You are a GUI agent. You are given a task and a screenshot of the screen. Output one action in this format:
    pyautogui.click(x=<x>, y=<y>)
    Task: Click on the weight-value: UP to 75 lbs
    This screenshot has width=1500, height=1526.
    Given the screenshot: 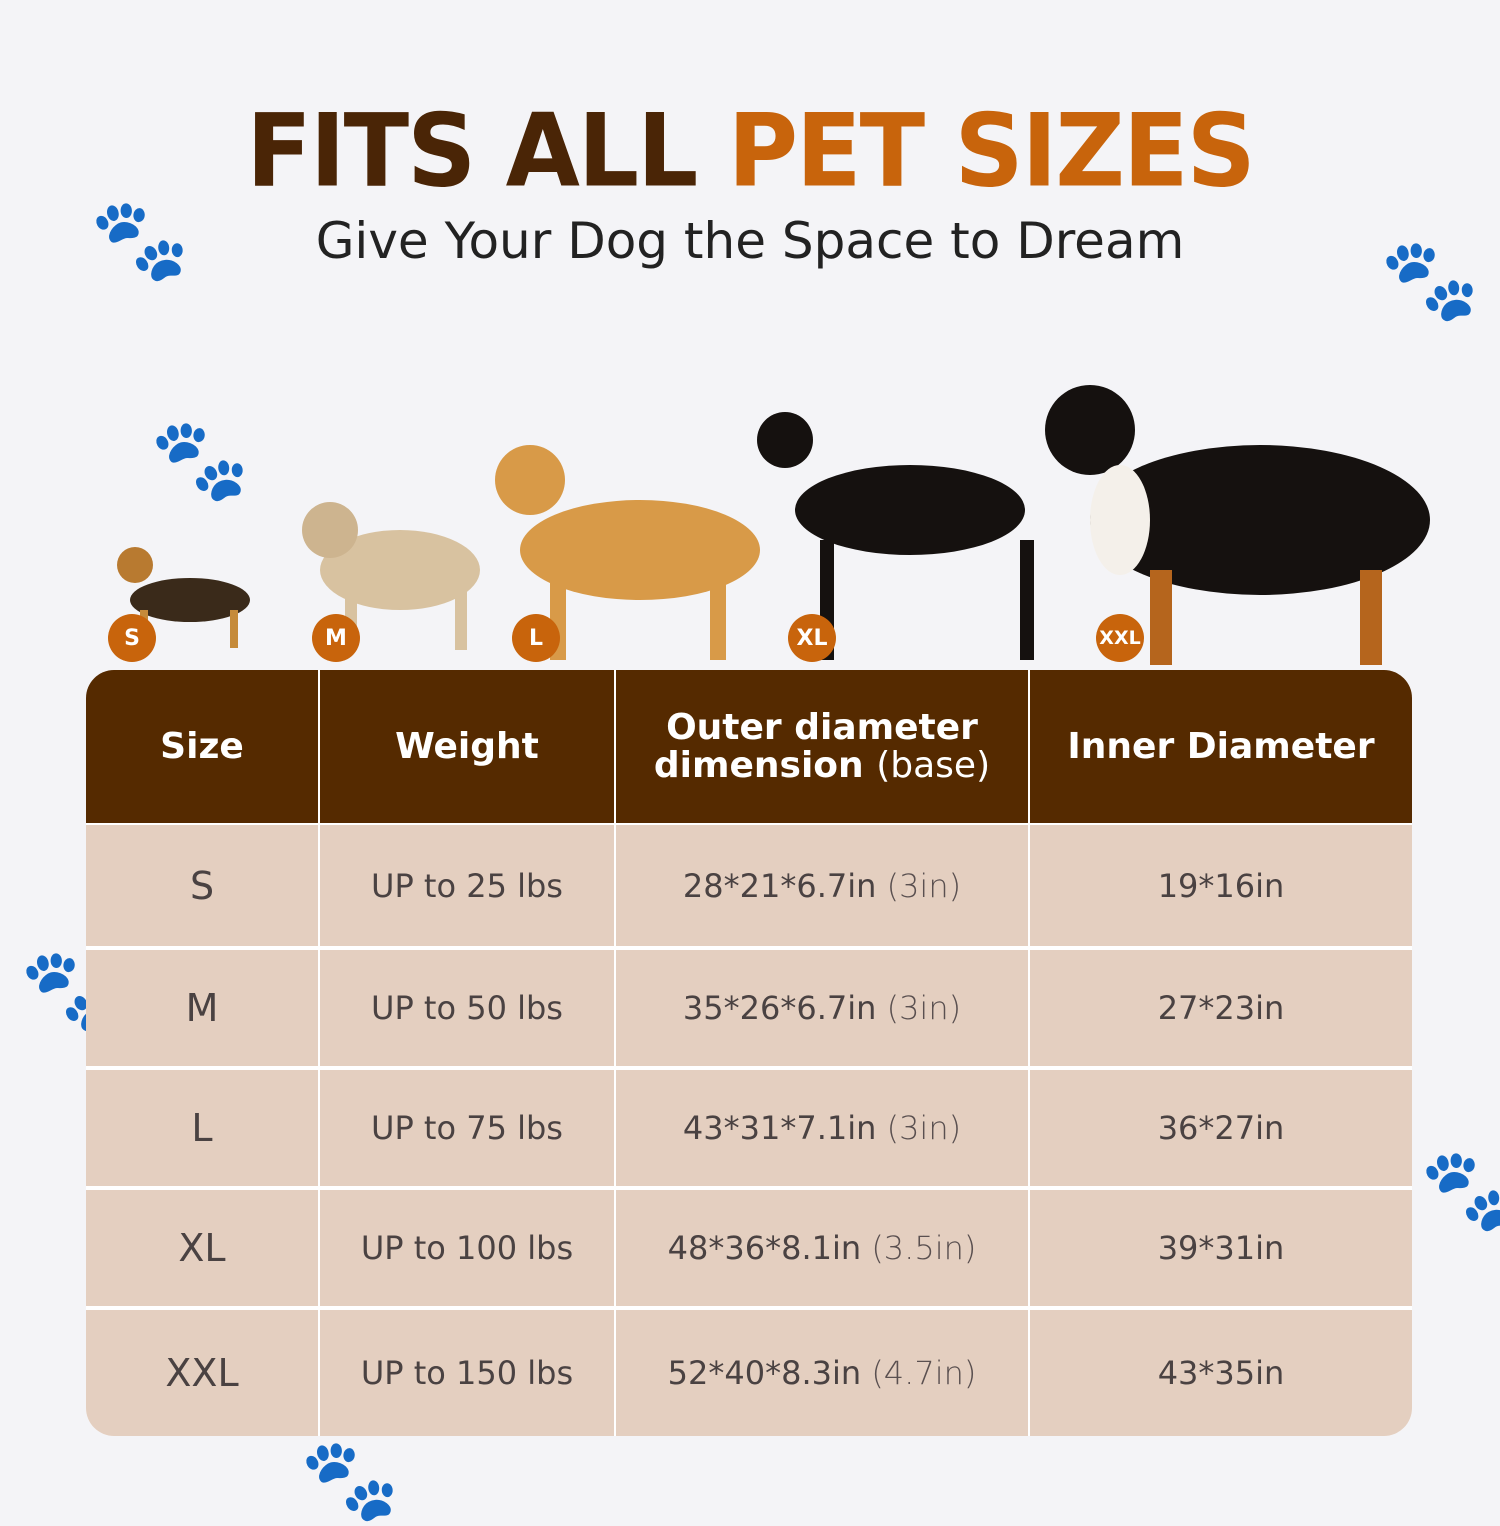 What is the action you would take?
    pyautogui.click(x=467, y=1128)
    